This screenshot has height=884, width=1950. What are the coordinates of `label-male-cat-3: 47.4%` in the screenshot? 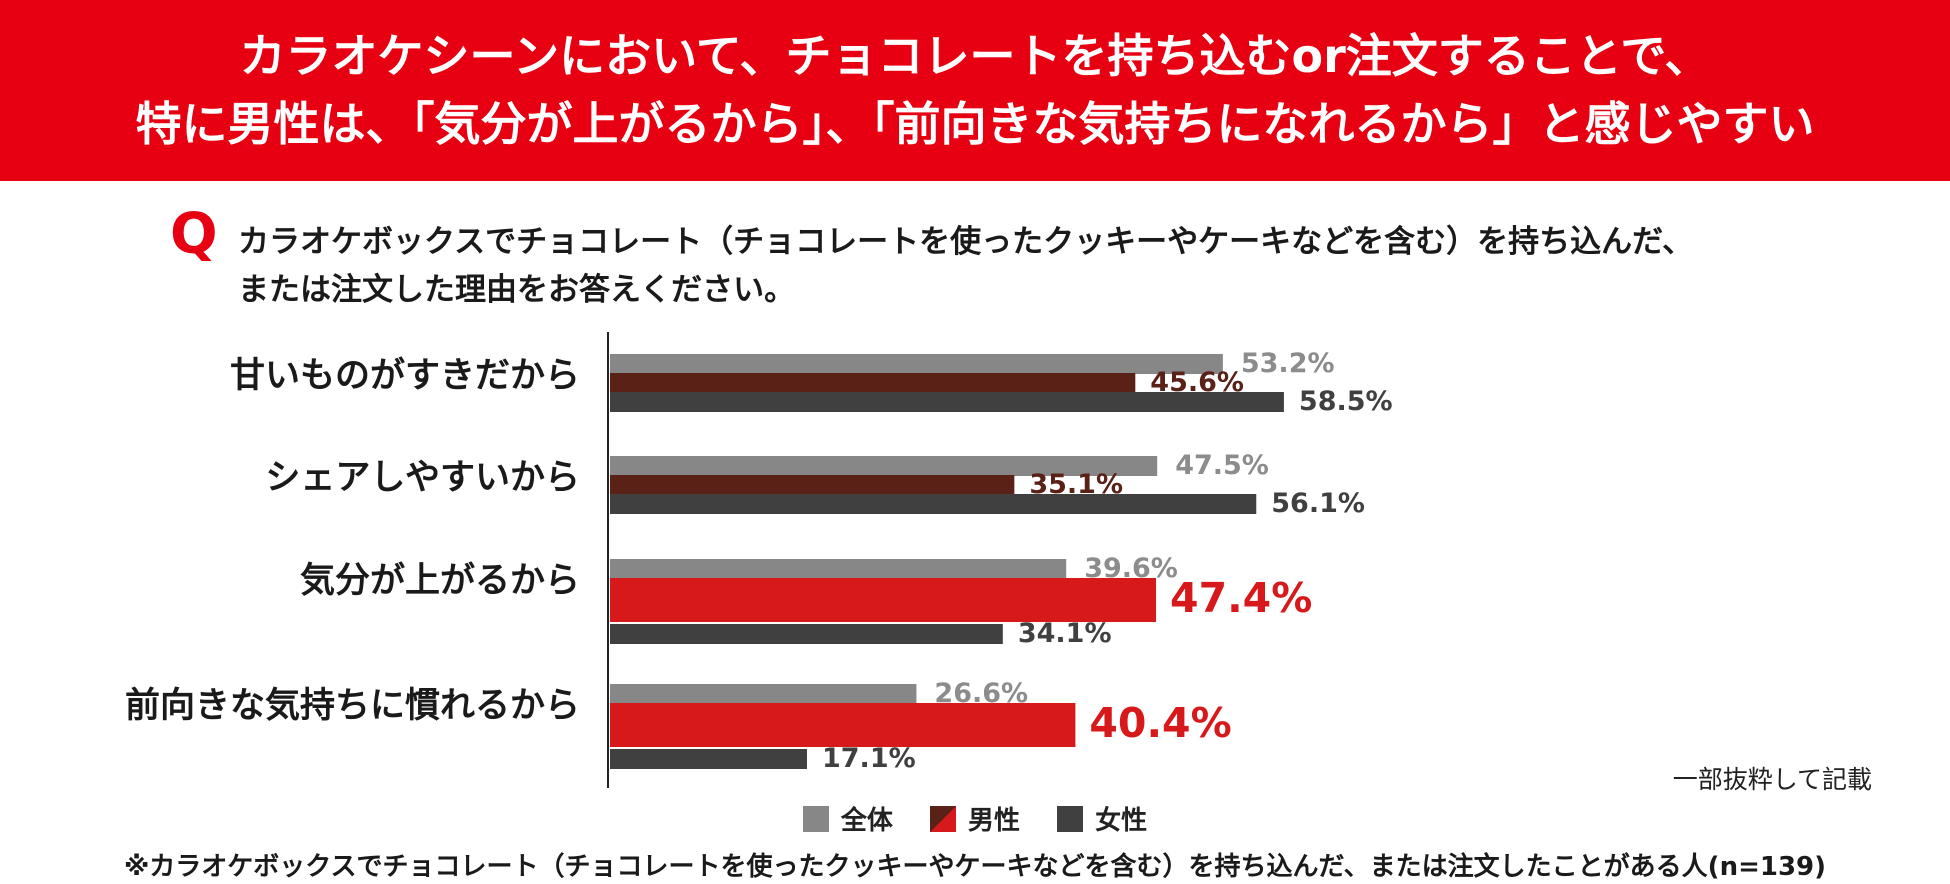 It's located at (1241, 598).